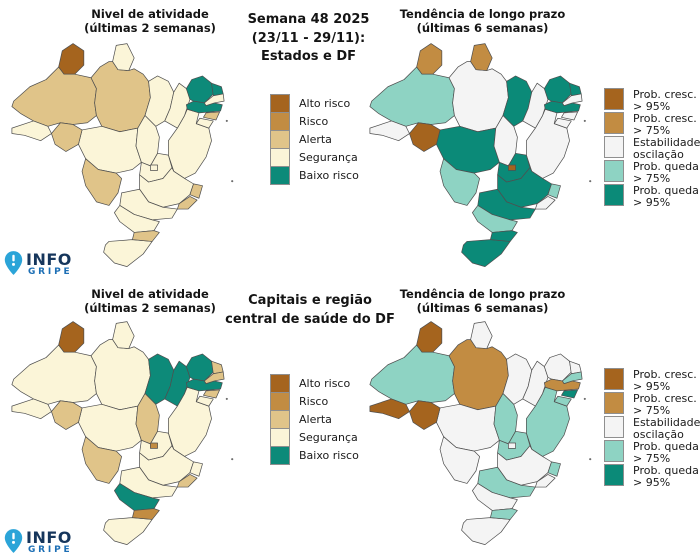  I want to click on week-period: (23/11 - 29/11):, so click(308, 38).